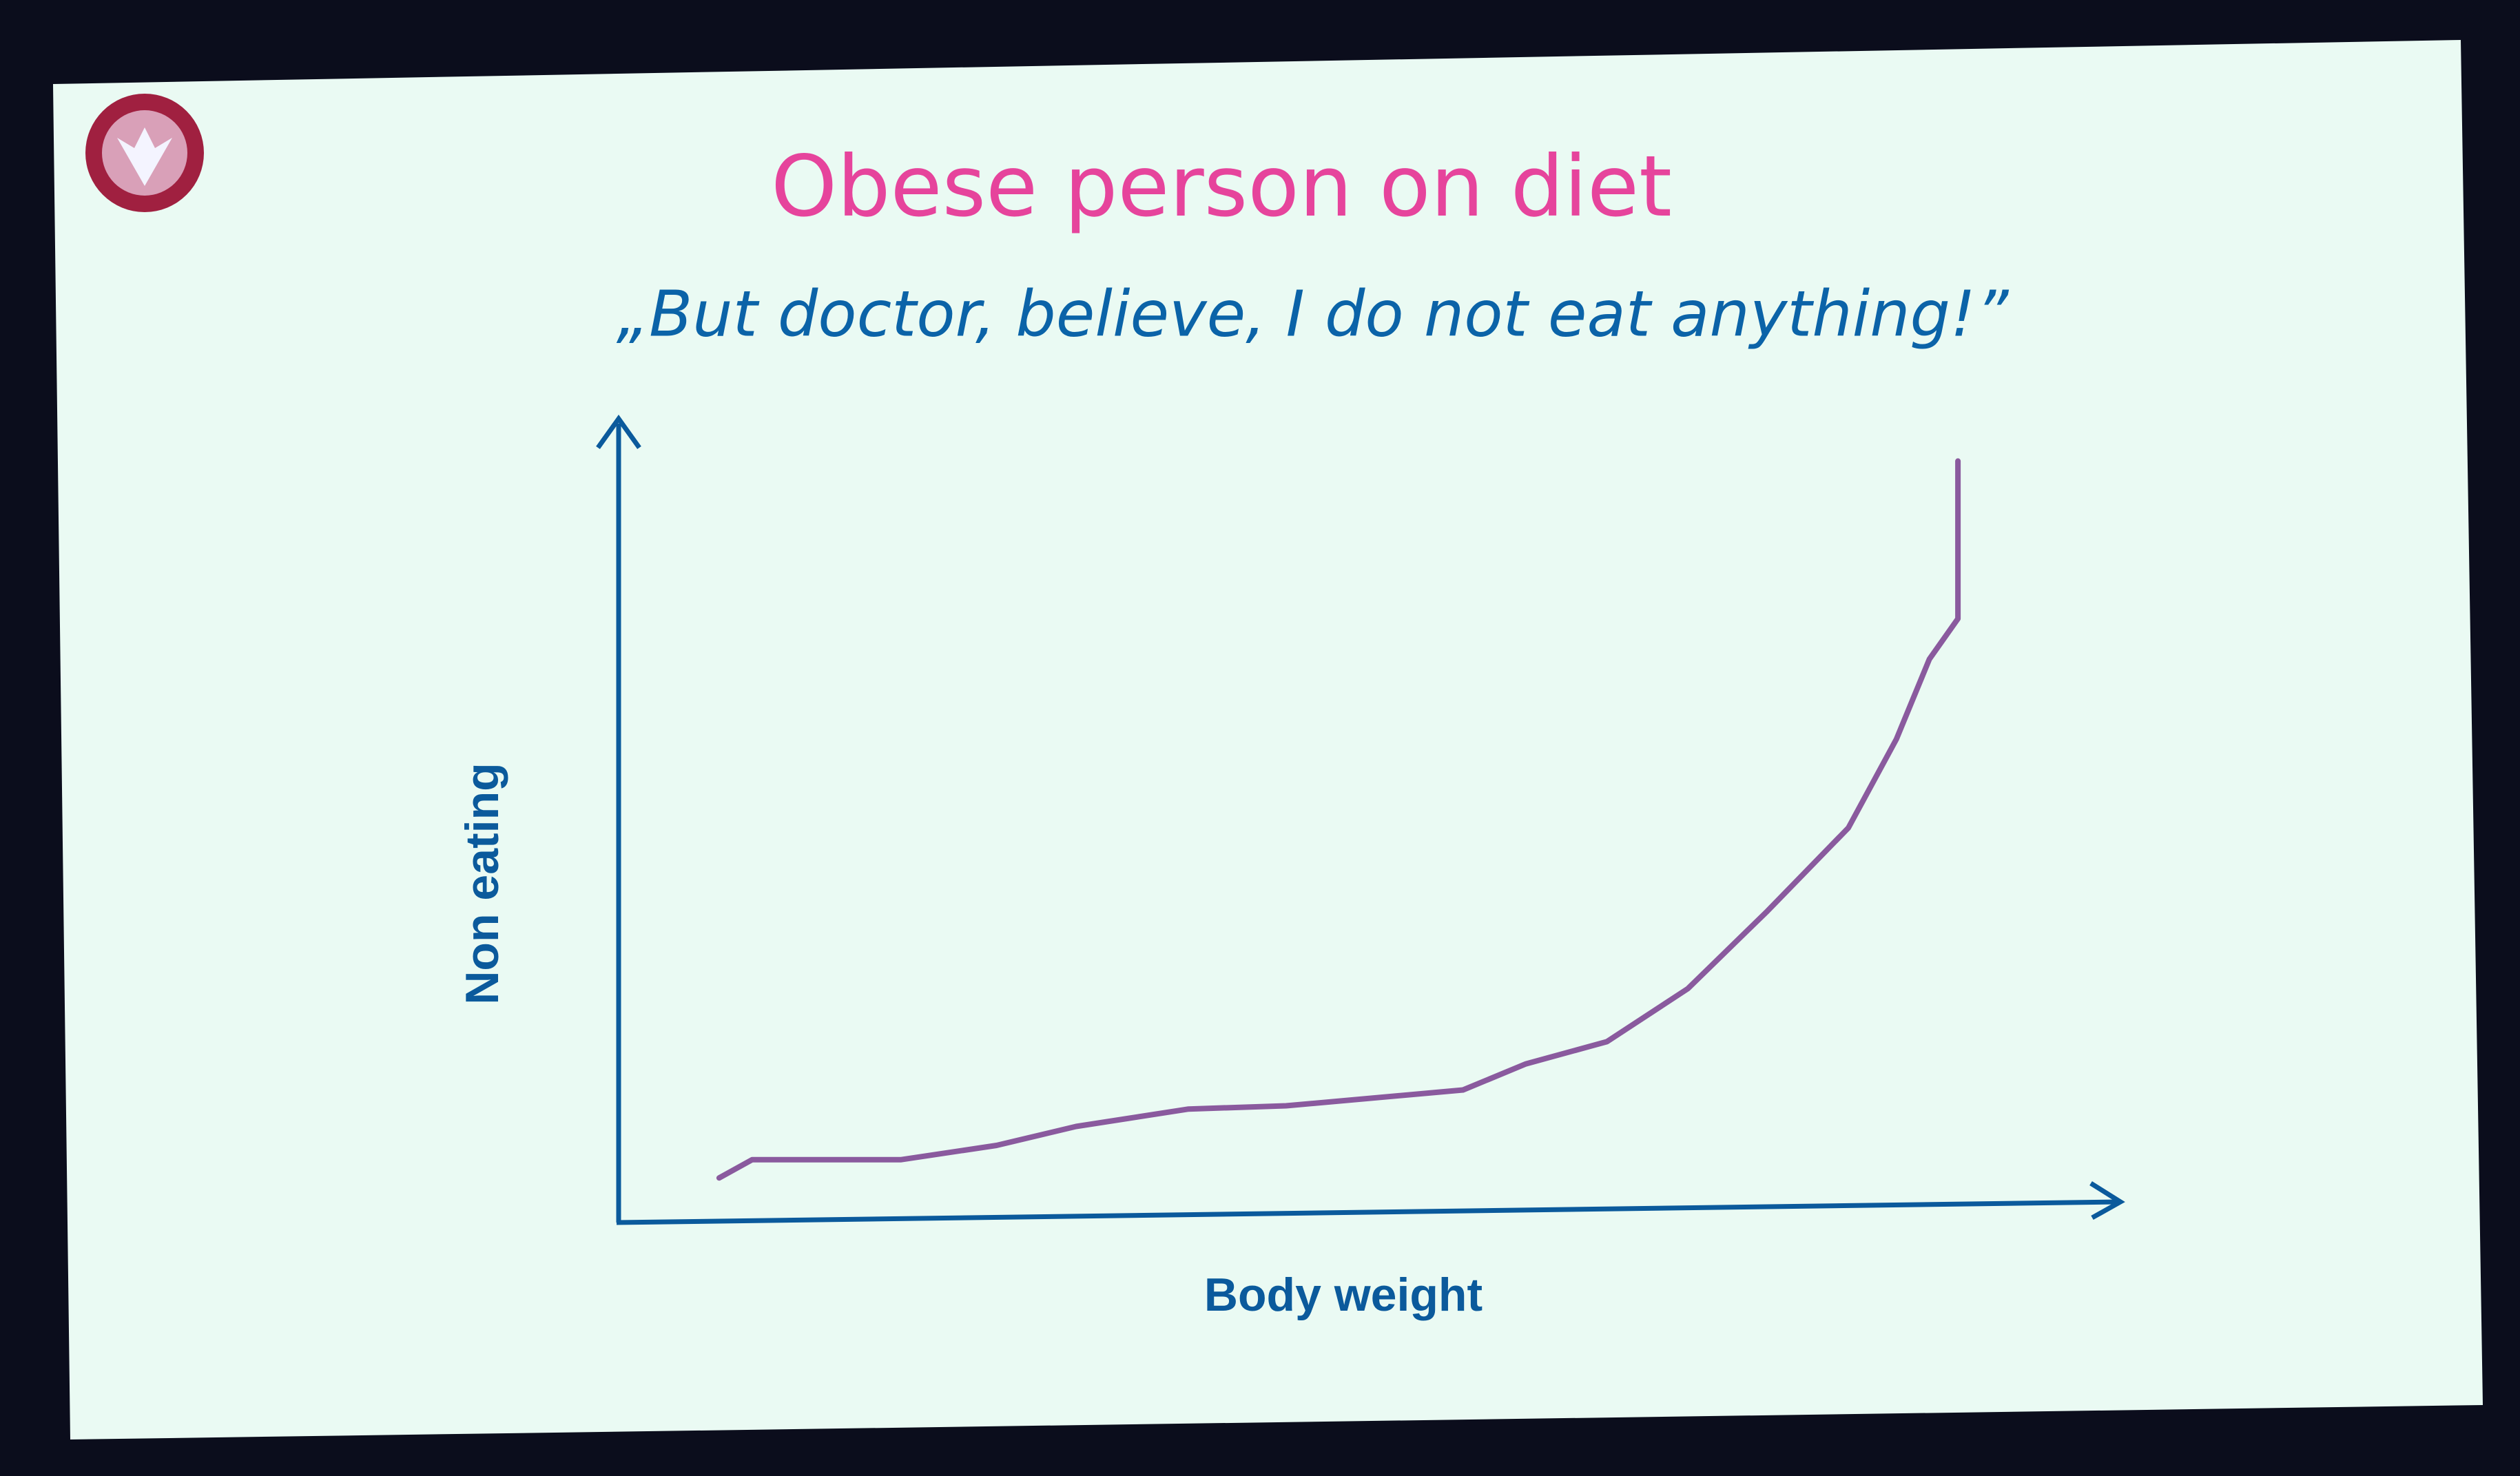 This screenshot has height=1476, width=2520. What do you see at coordinates (144, 153) in the screenshot?
I see `logo` at bounding box center [144, 153].